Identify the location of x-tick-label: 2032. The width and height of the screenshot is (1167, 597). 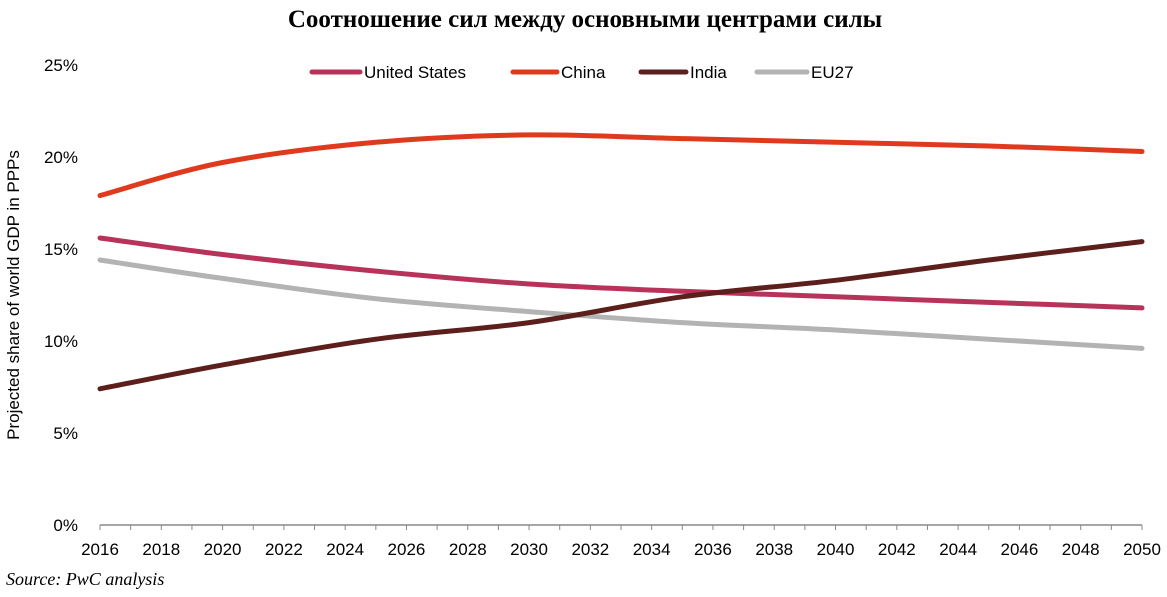
(590, 549).